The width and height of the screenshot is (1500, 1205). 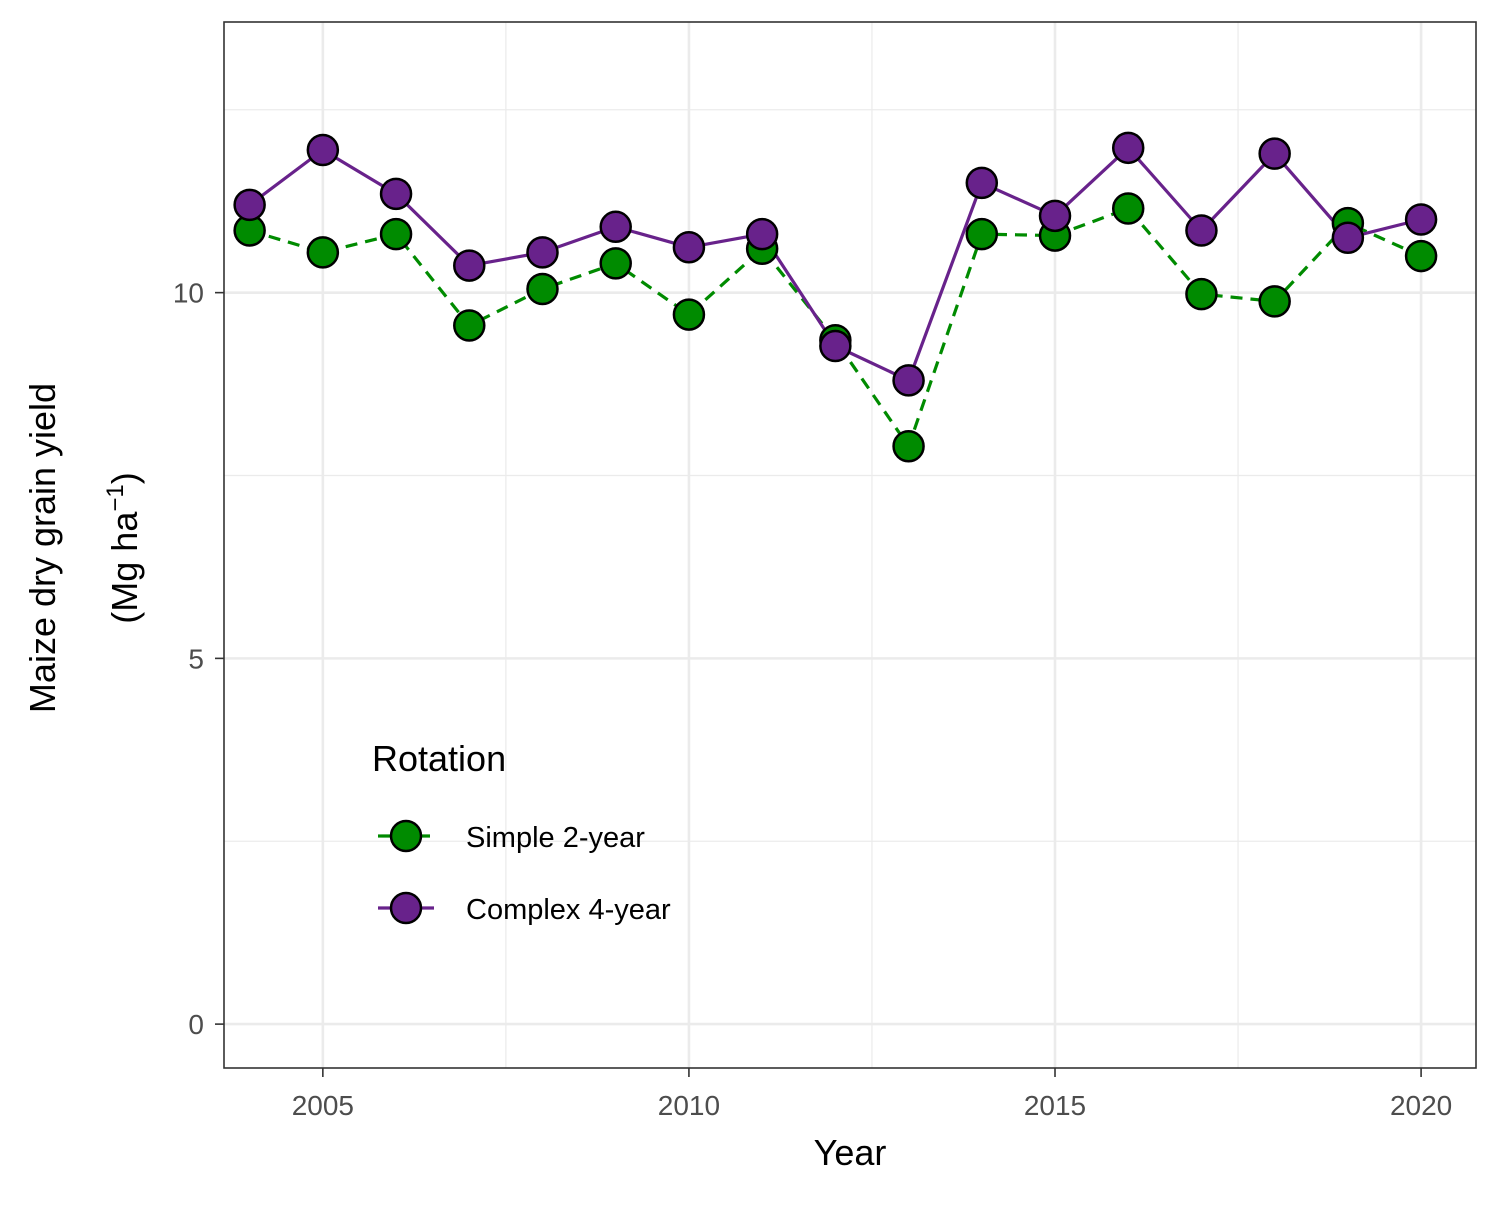 What do you see at coordinates (188, 293) in the screenshot?
I see `y-tick-label: 10` at bounding box center [188, 293].